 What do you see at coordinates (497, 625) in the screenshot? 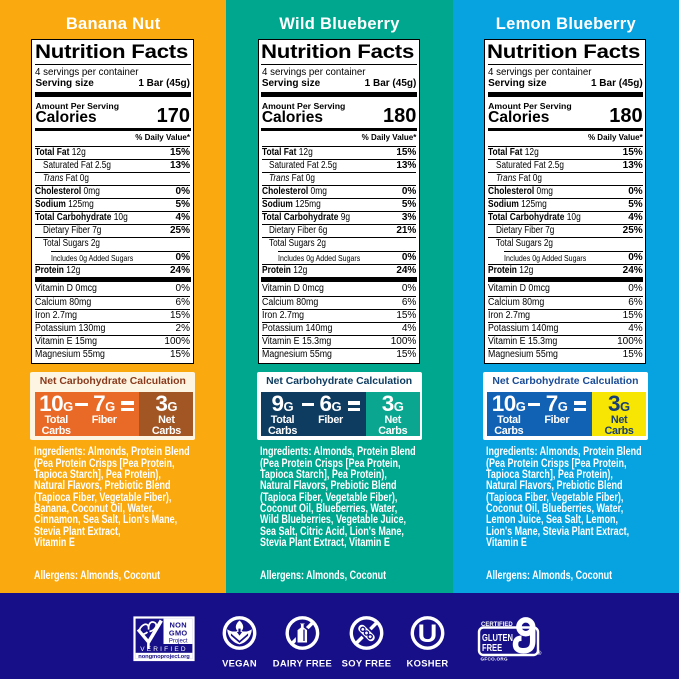
I see `svg-text: CERTIFIED` at bounding box center [497, 625].